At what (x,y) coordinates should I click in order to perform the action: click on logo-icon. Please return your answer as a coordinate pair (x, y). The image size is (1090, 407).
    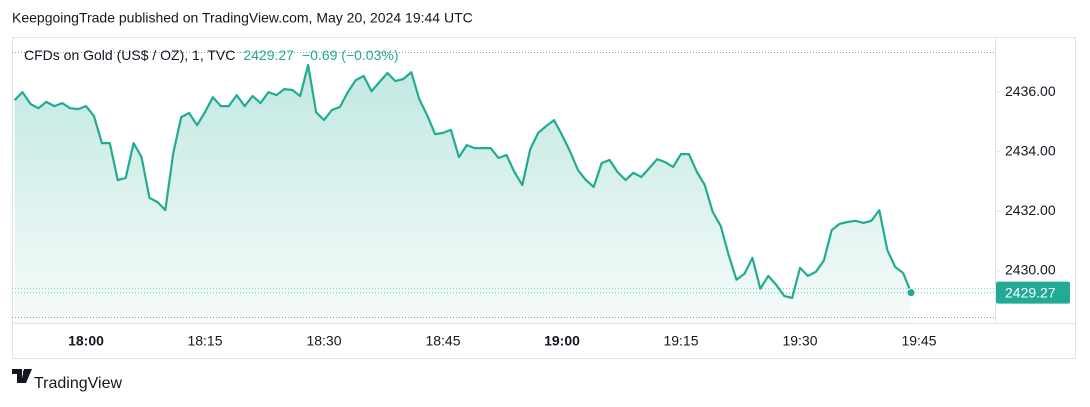
    Looking at the image, I should click on (22, 376).